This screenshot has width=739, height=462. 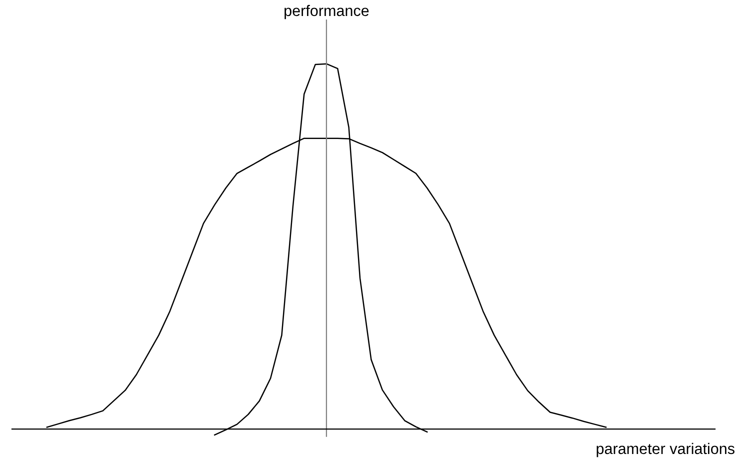 I want to click on x-axis-title: parameter variations, so click(x=665, y=450).